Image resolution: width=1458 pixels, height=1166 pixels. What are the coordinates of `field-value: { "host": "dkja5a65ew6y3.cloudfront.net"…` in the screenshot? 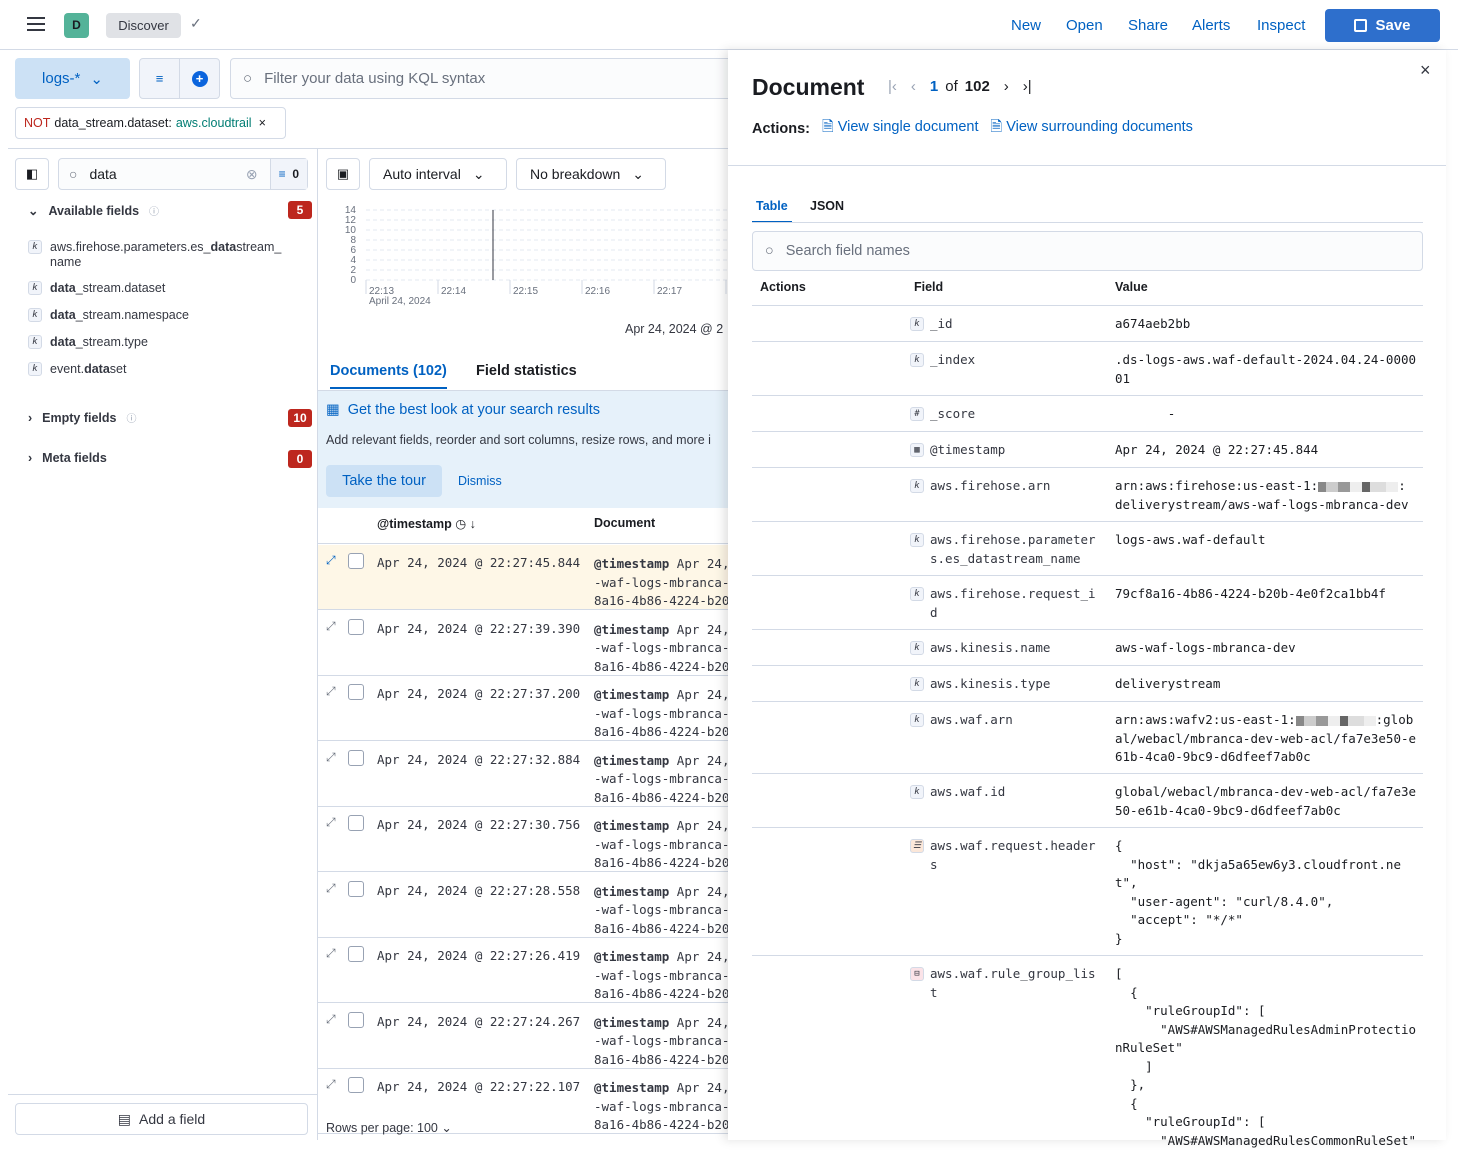 It's located at (1258, 892).